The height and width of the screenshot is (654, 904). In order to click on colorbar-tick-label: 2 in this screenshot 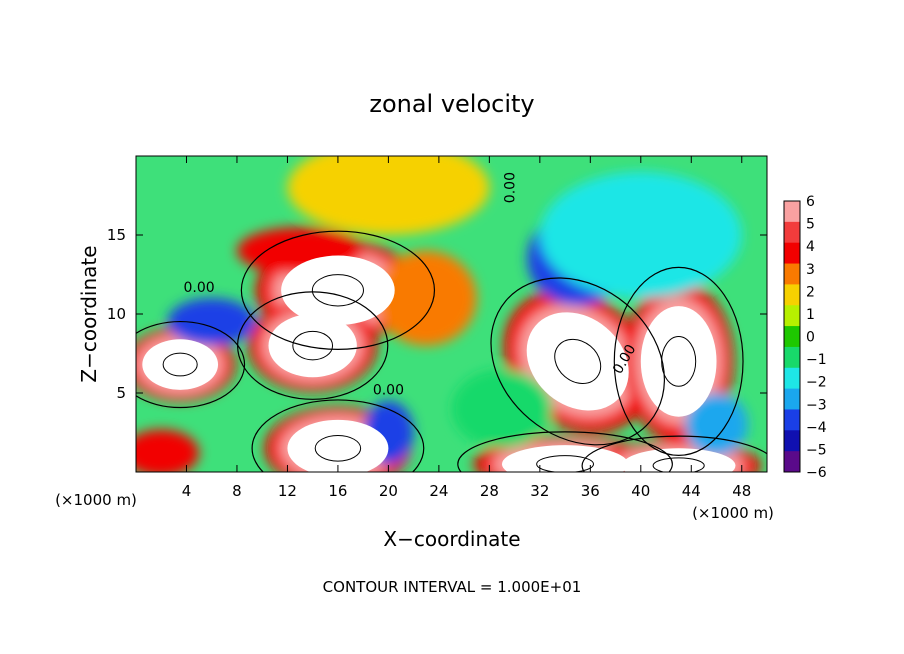, I will do `click(810, 292)`.